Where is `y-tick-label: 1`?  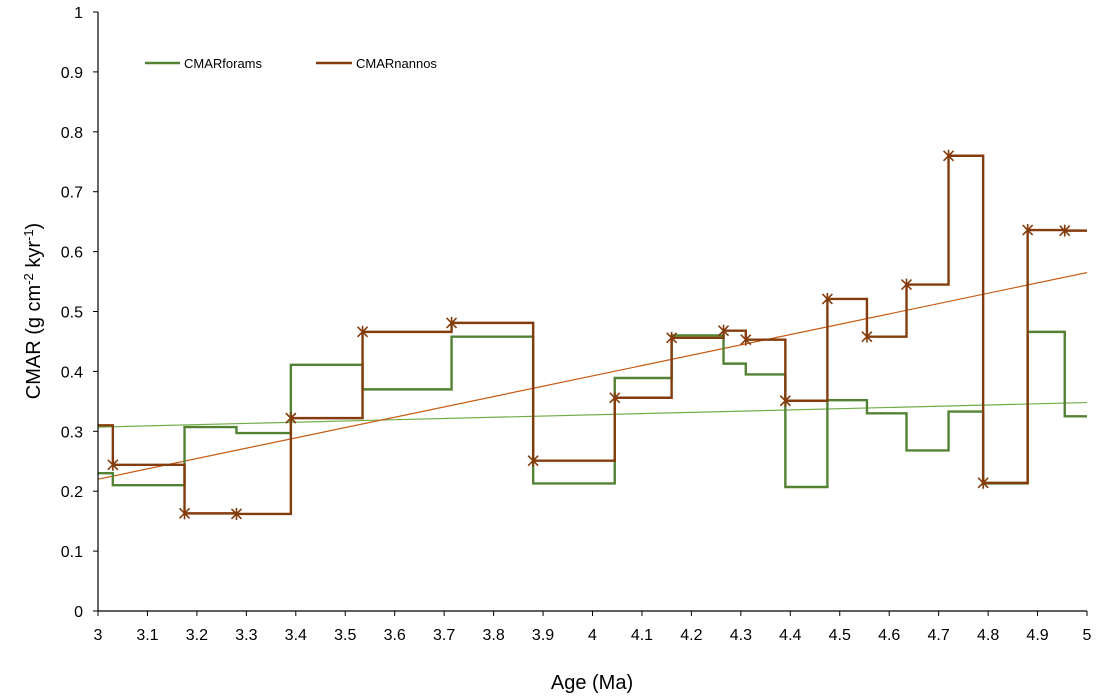
y-tick-label: 1 is located at coordinates (78, 13).